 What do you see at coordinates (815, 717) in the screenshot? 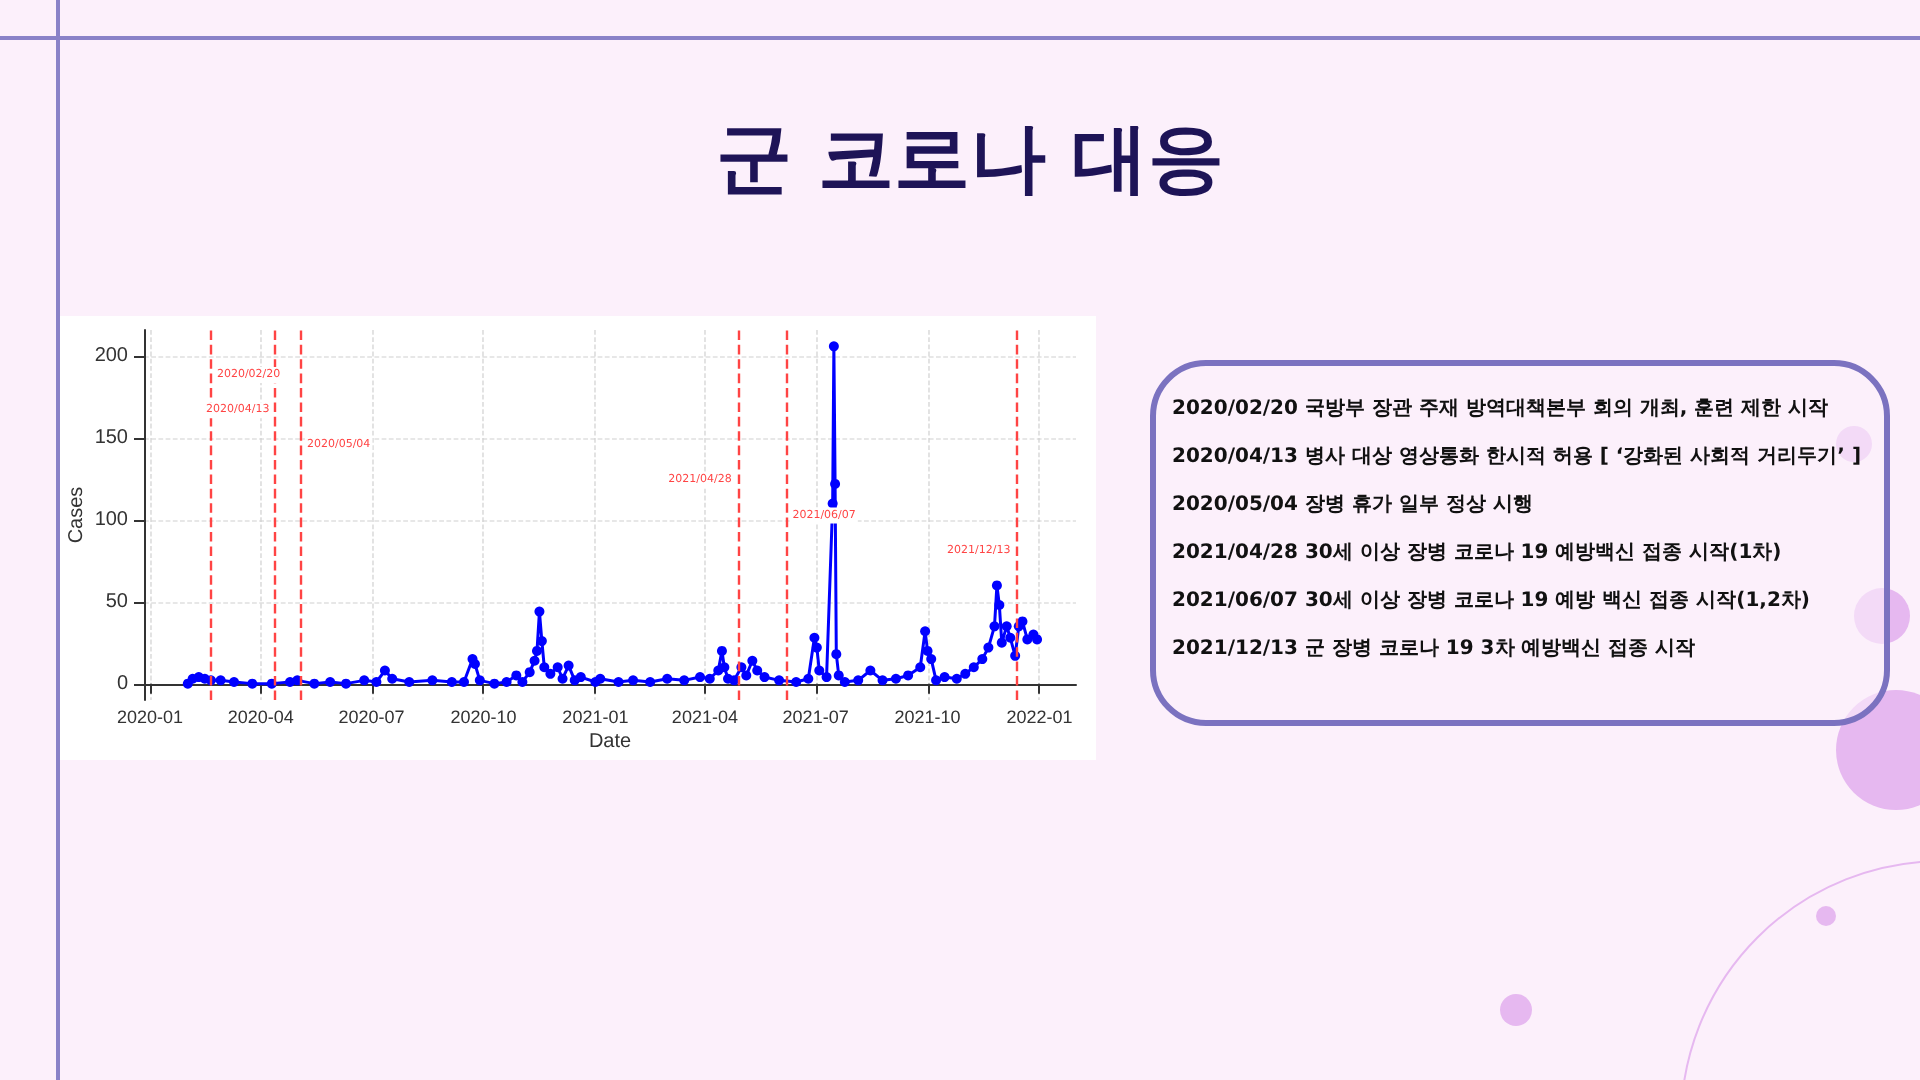
I see `x-tick-label: 2021-07` at bounding box center [815, 717].